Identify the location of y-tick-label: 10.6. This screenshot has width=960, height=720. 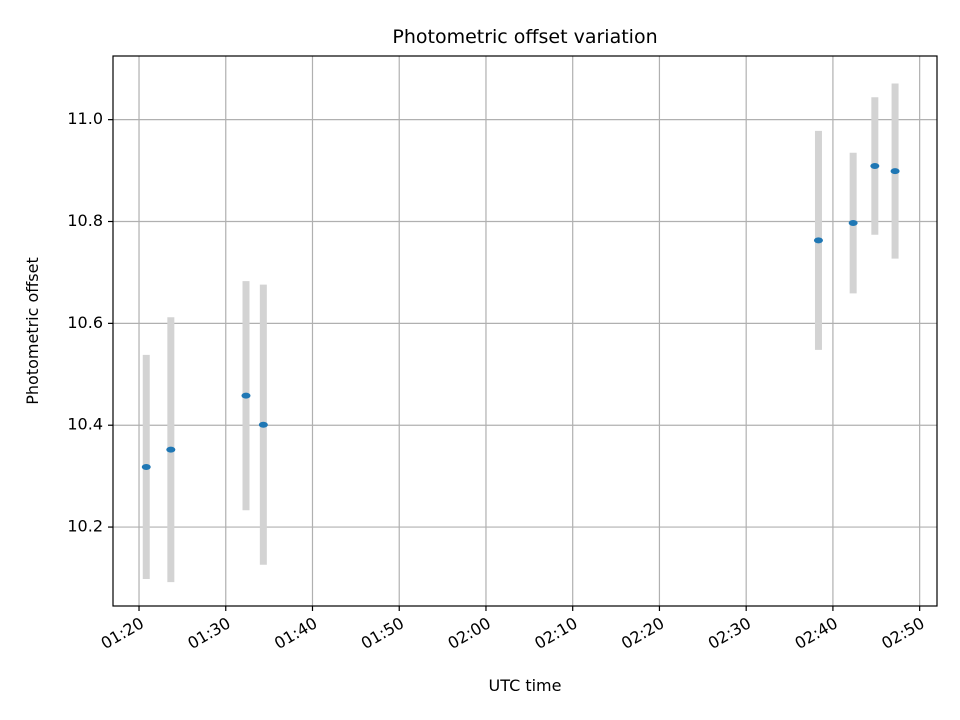
(85, 322).